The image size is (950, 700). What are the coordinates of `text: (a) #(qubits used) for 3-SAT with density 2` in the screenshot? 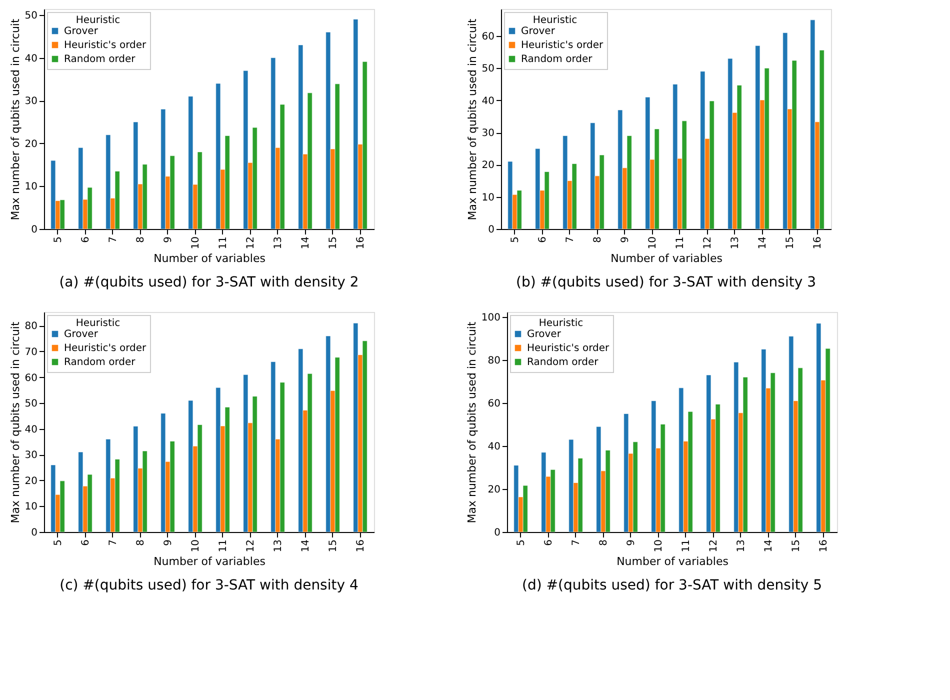 It's located at (209, 282).